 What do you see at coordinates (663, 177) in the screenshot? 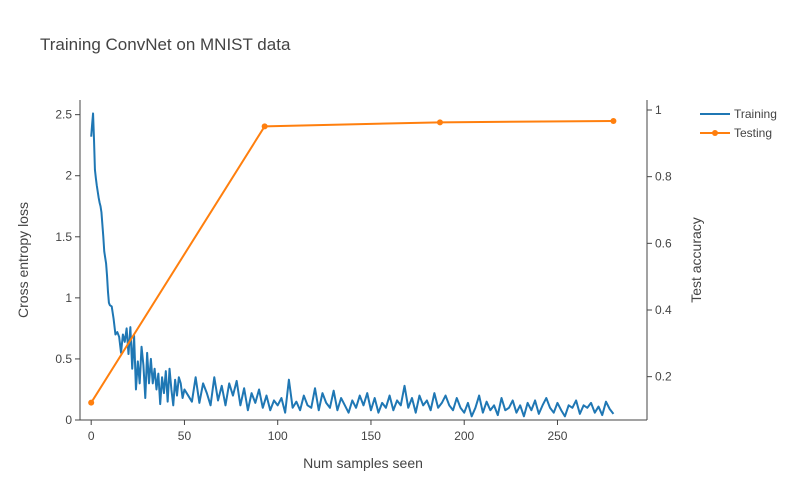
I see `y2-tick-label: 0.8` at bounding box center [663, 177].